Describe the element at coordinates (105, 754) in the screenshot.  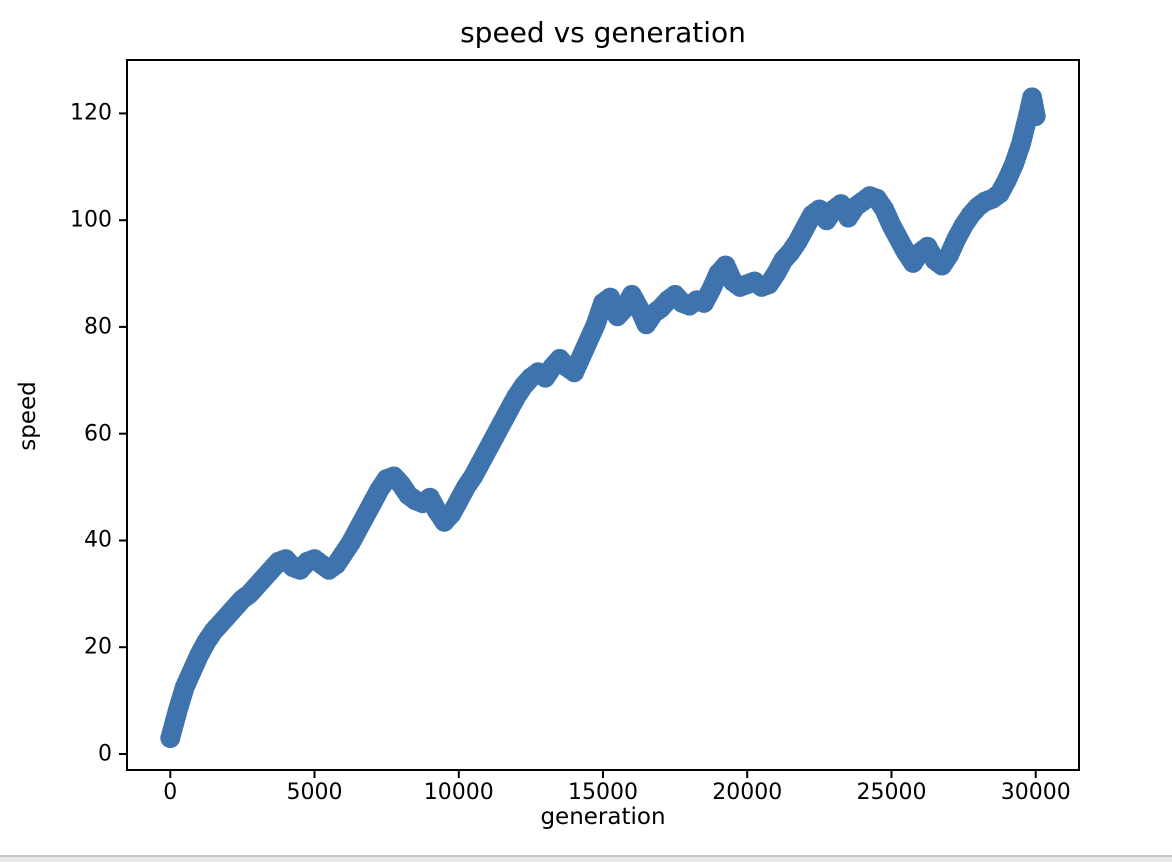
I see `y-tick-label: 0` at that location.